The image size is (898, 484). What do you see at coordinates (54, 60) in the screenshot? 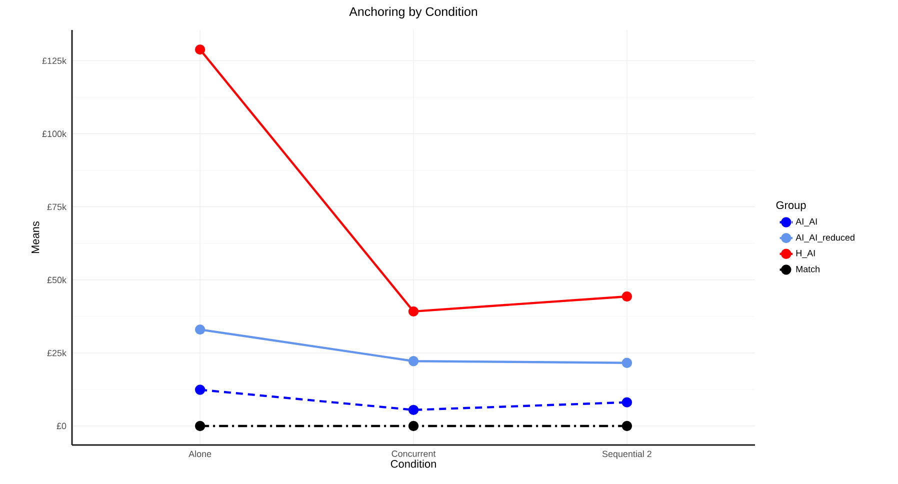
I see `y-tick-label: £125k` at bounding box center [54, 60].